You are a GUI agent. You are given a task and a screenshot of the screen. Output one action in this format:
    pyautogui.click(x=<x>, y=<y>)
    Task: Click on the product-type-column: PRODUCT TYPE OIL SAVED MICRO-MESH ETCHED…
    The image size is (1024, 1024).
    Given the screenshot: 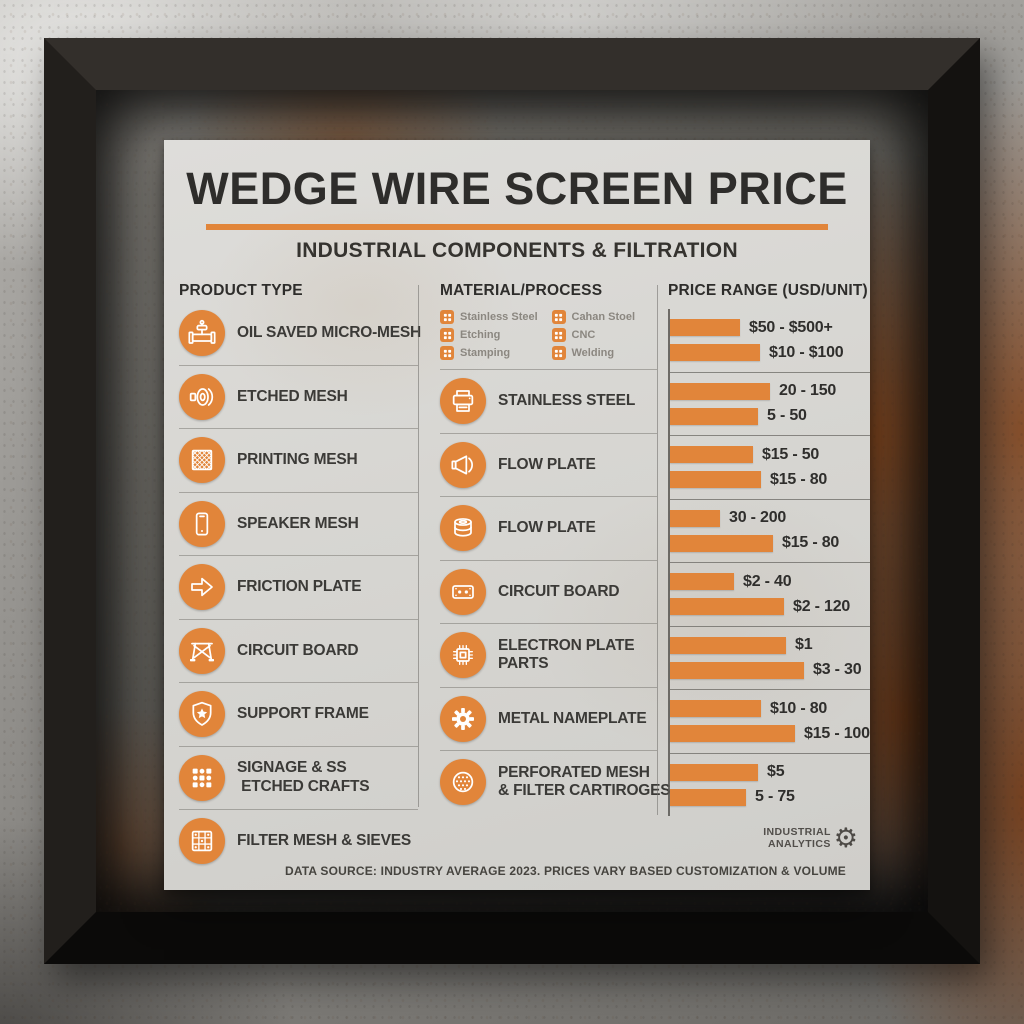 What is the action you would take?
    pyautogui.click(x=292, y=577)
    